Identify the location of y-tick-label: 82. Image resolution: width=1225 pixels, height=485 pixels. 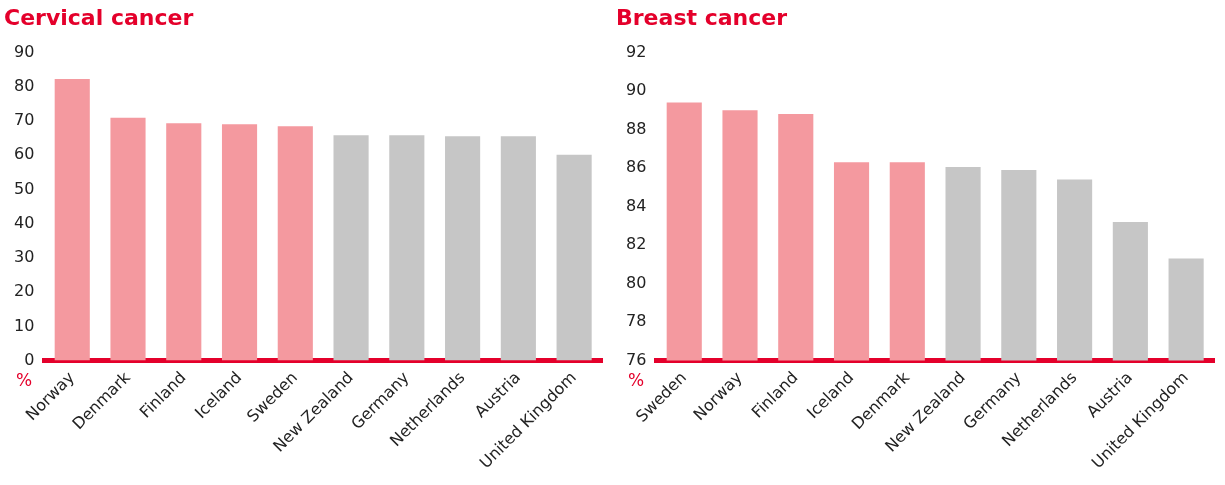
(636, 244).